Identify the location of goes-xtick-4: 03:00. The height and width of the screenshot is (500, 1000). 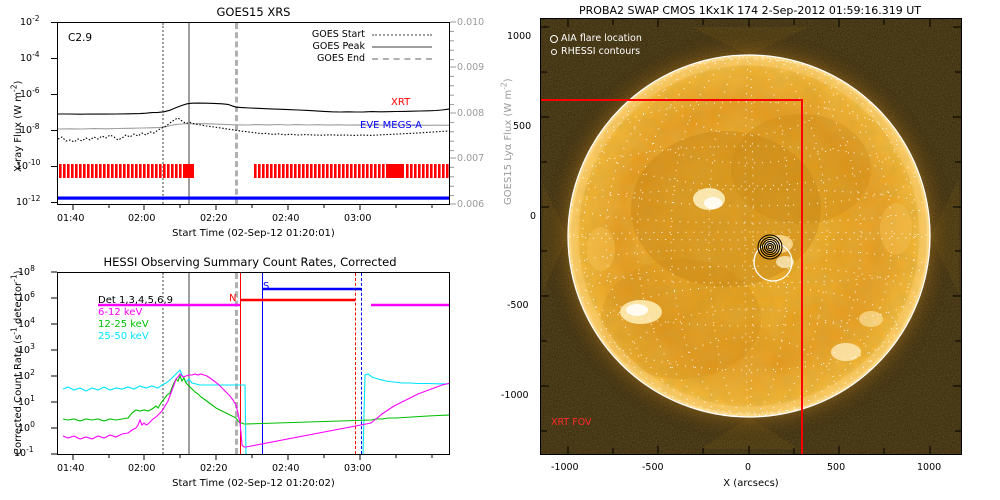
(358, 218).